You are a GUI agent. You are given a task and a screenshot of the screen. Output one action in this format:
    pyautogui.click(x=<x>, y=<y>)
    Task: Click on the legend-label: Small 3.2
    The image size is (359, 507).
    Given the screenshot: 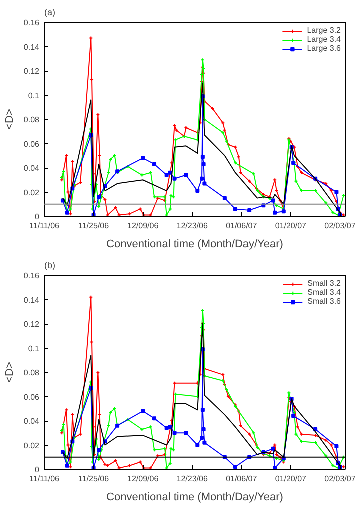 What is the action you would take?
    pyautogui.click(x=324, y=283)
    